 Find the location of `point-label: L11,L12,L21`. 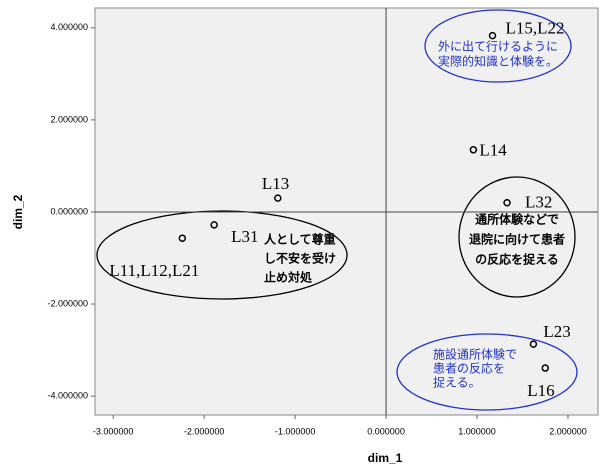

point-label: L11,L12,L21 is located at coordinates (154, 270).